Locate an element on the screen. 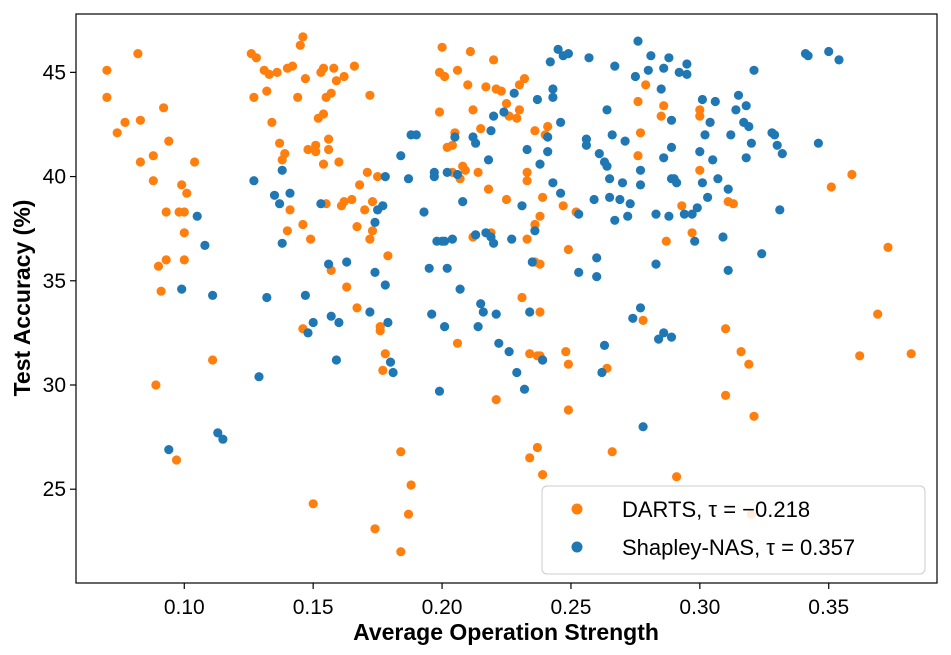  legend-label-darts: DARTS, τ = −0.218 is located at coordinates (716, 509).